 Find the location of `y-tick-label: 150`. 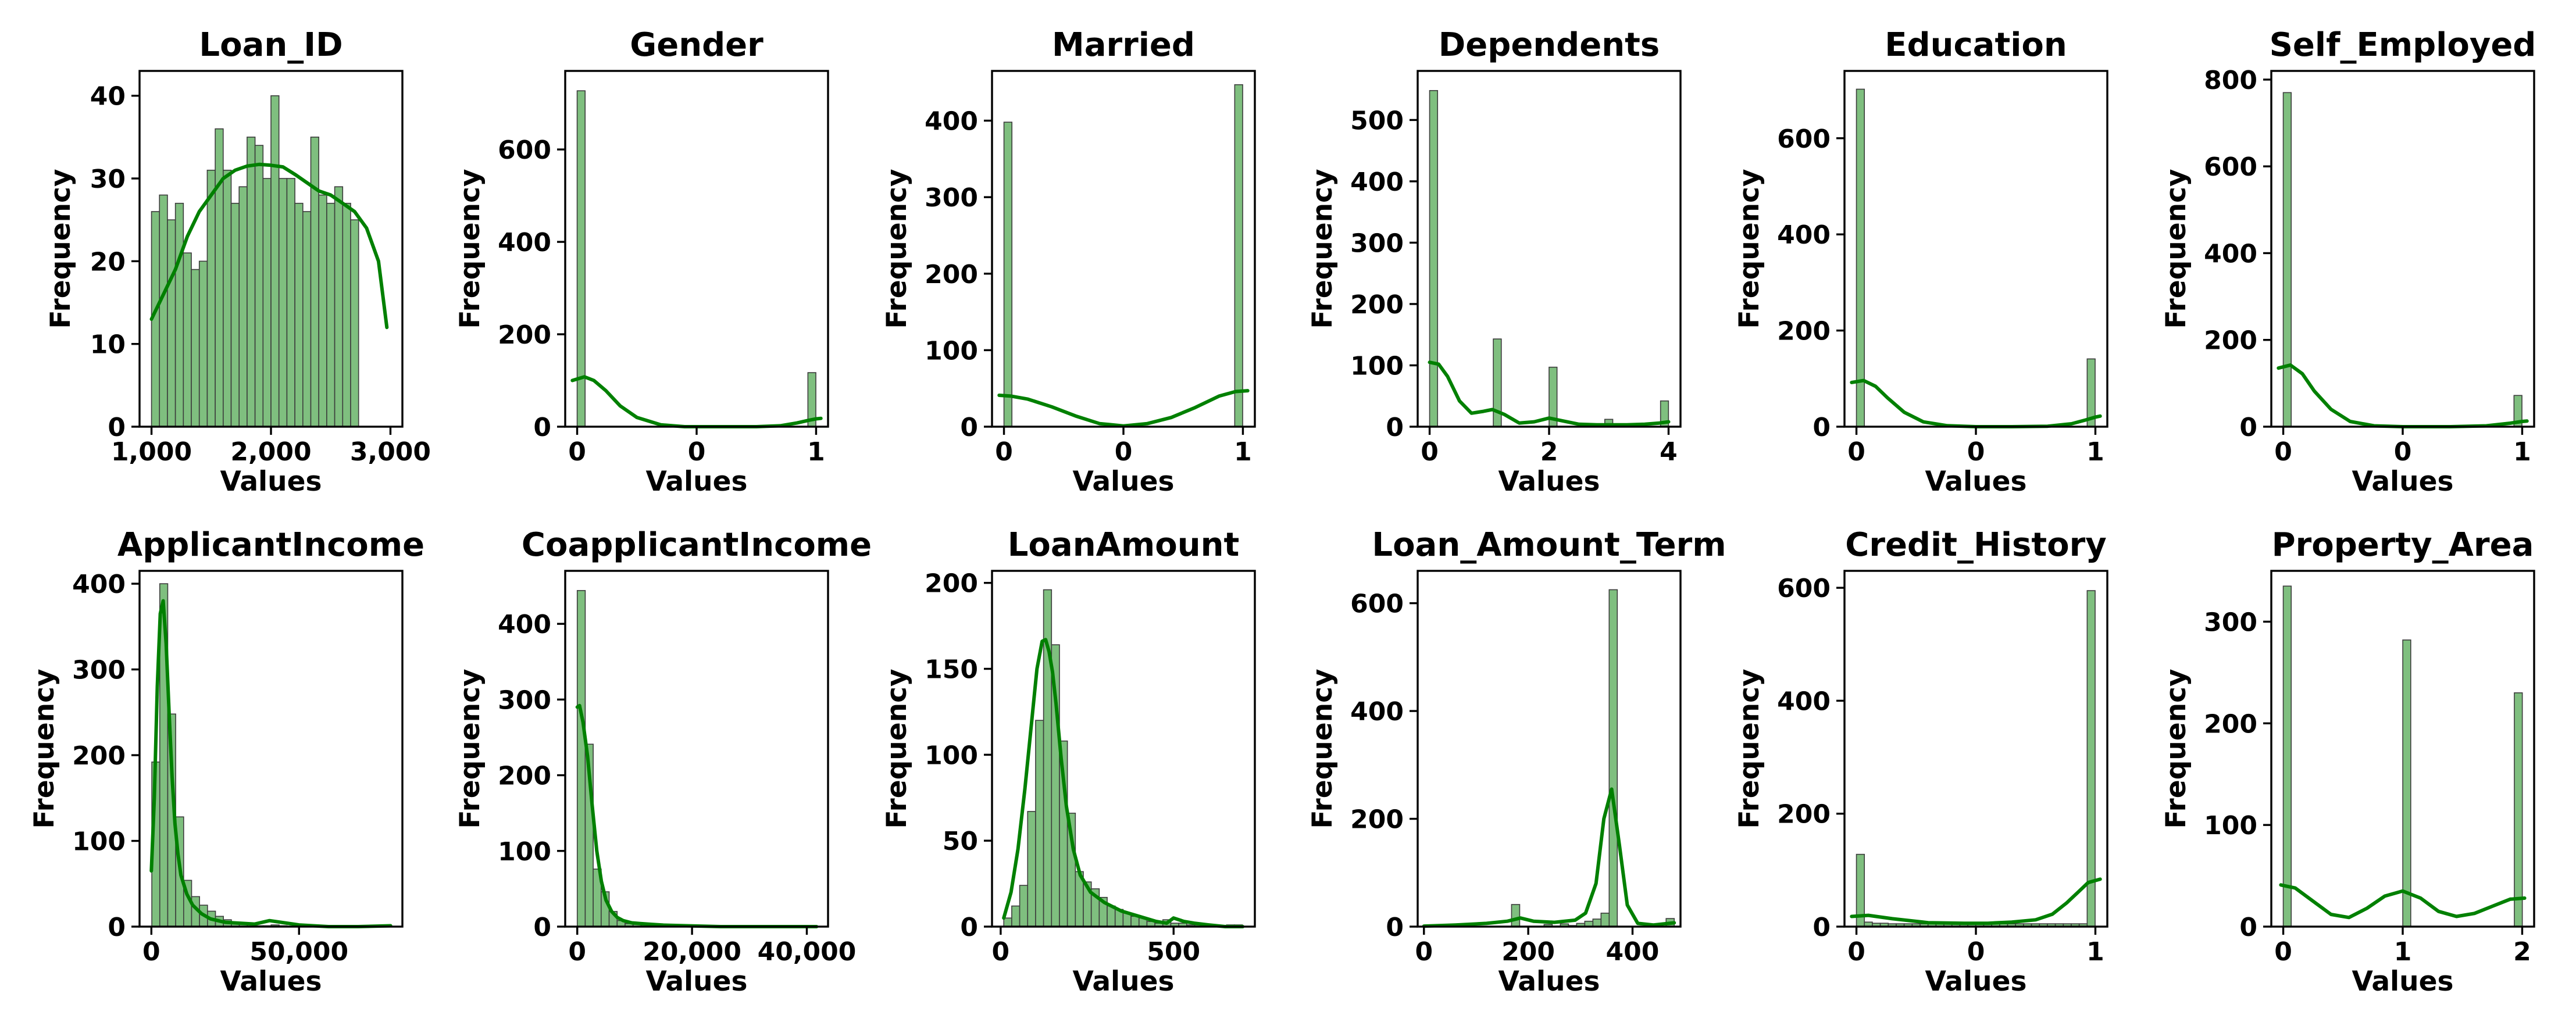

y-tick-label: 150 is located at coordinates (952, 670).